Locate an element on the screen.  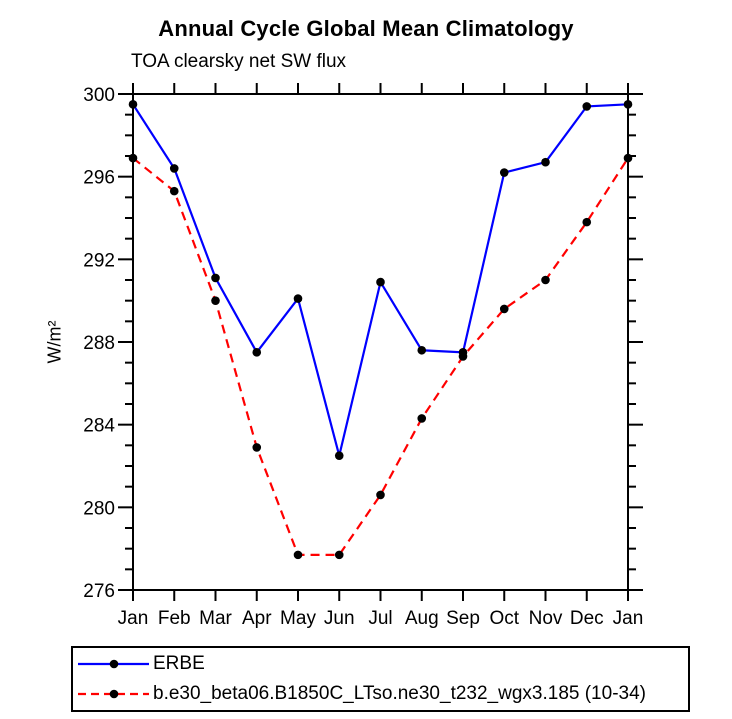
x-tick-label: Sep is located at coordinates (463, 618).